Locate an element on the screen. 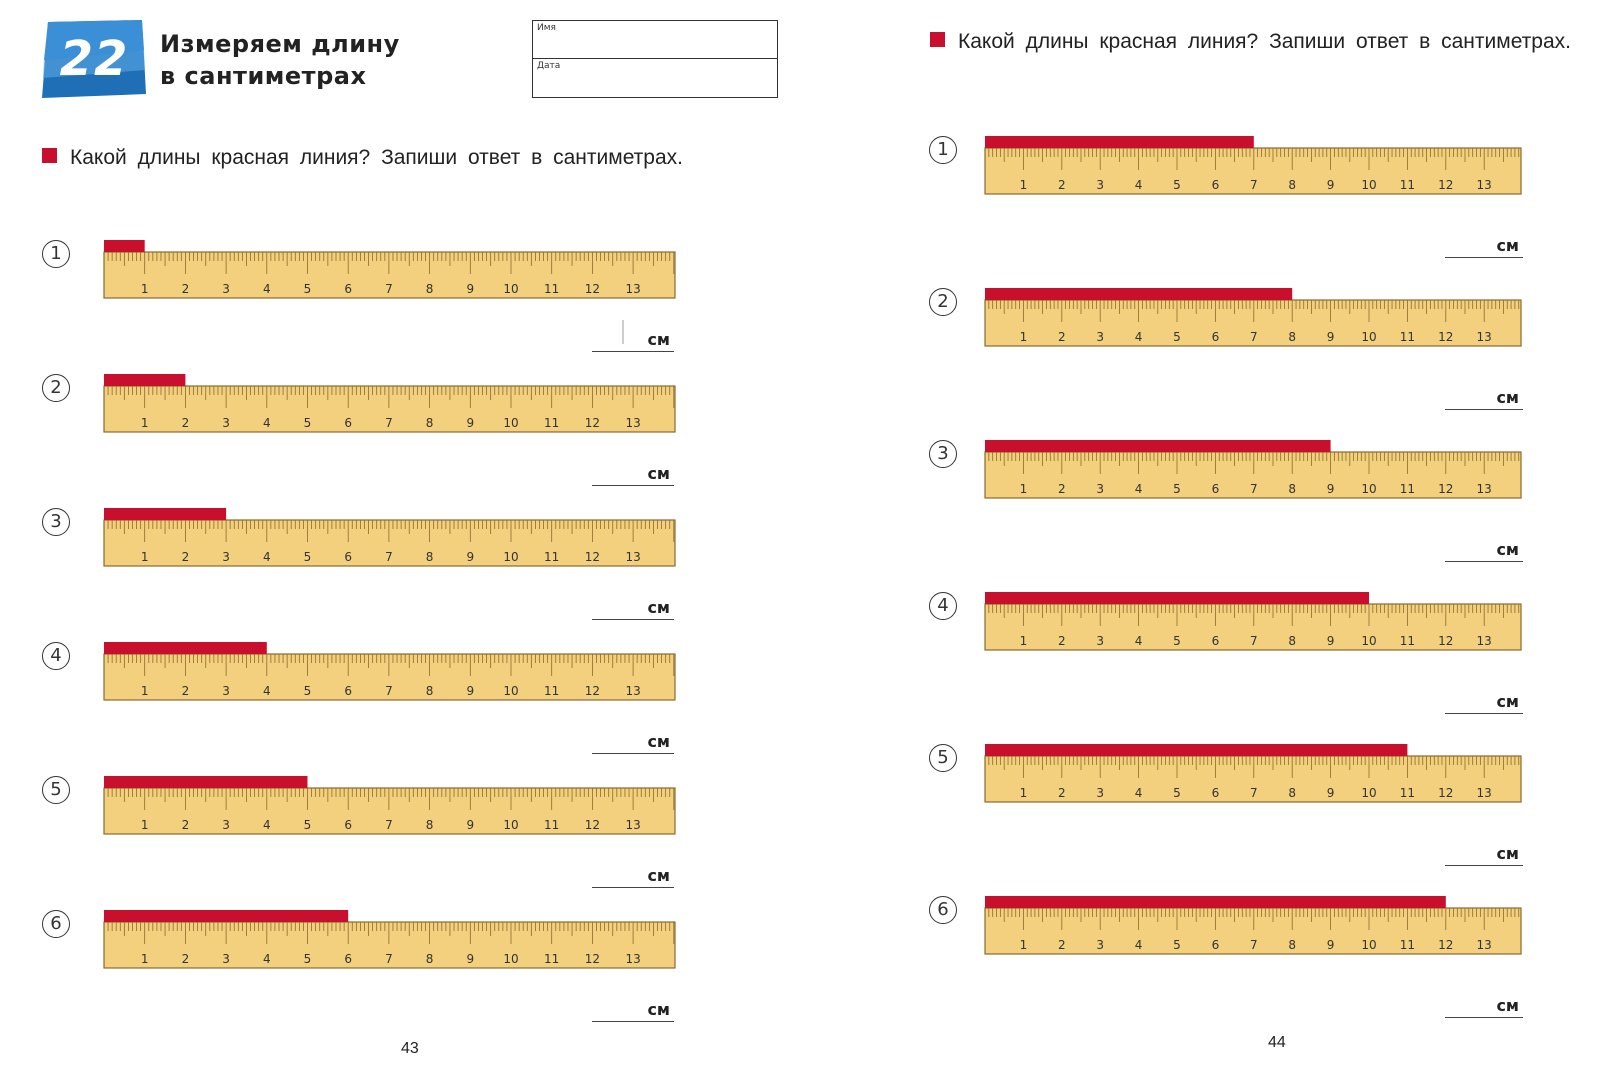 The image size is (1608, 1080). exercise-number: 3 is located at coordinates (56, 522).